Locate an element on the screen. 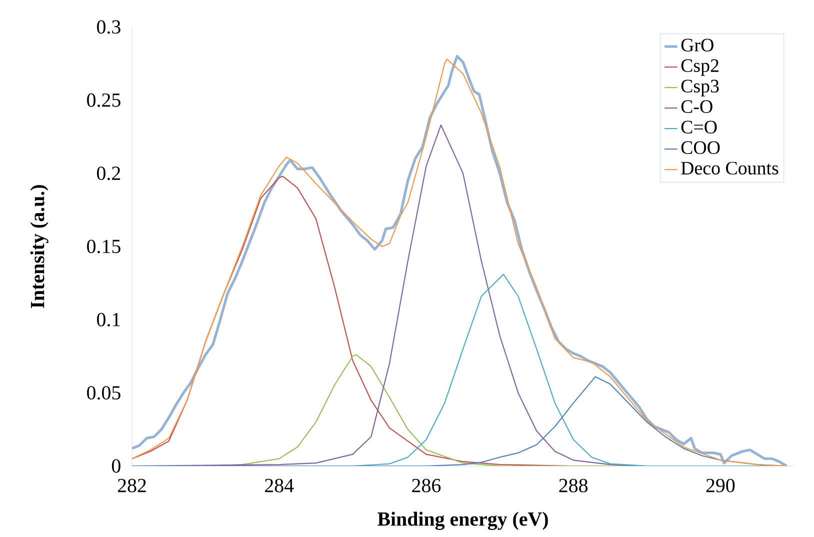  x-tick-label: 286 is located at coordinates (426, 485).